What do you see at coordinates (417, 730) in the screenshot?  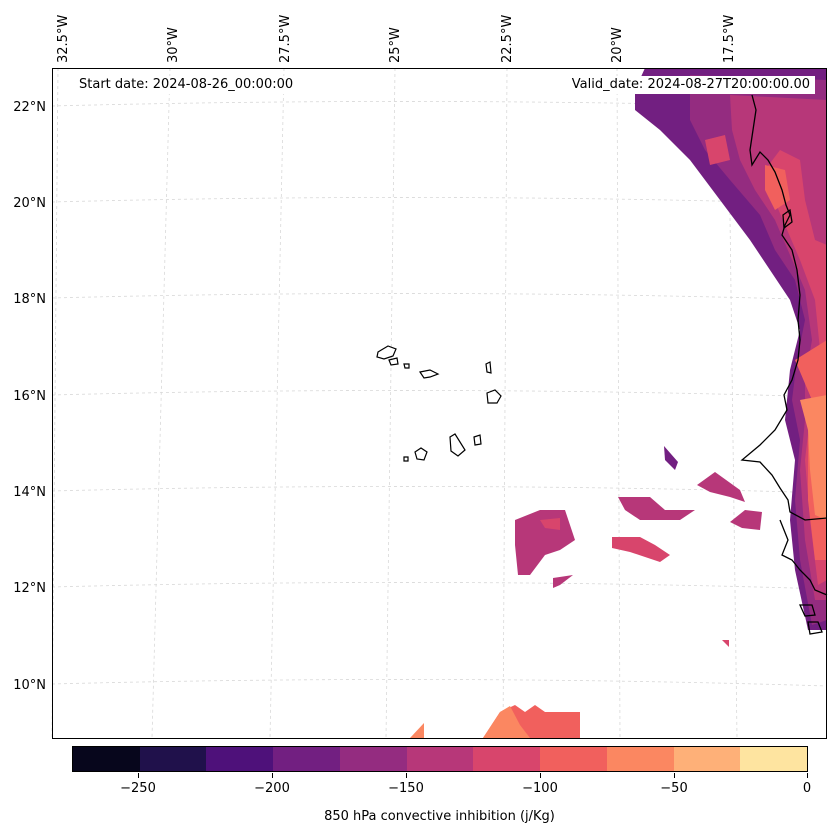 I see `contour-region-south-small` at bounding box center [417, 730].